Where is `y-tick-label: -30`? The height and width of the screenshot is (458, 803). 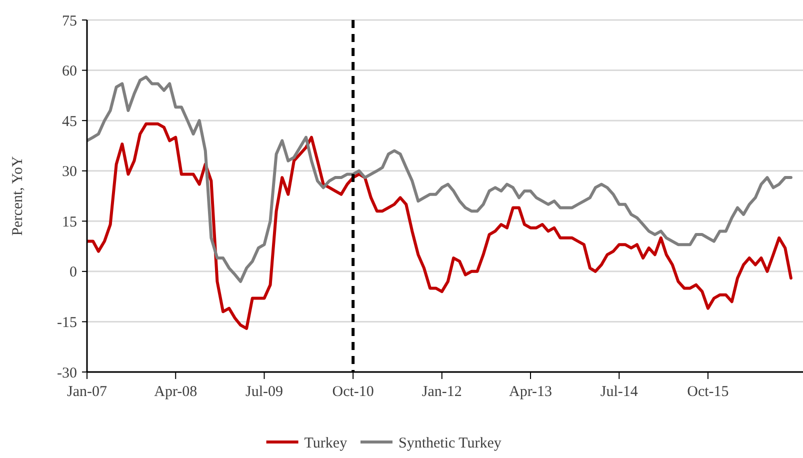
y-tick-label: -30 is located at coordinates (67, 373).